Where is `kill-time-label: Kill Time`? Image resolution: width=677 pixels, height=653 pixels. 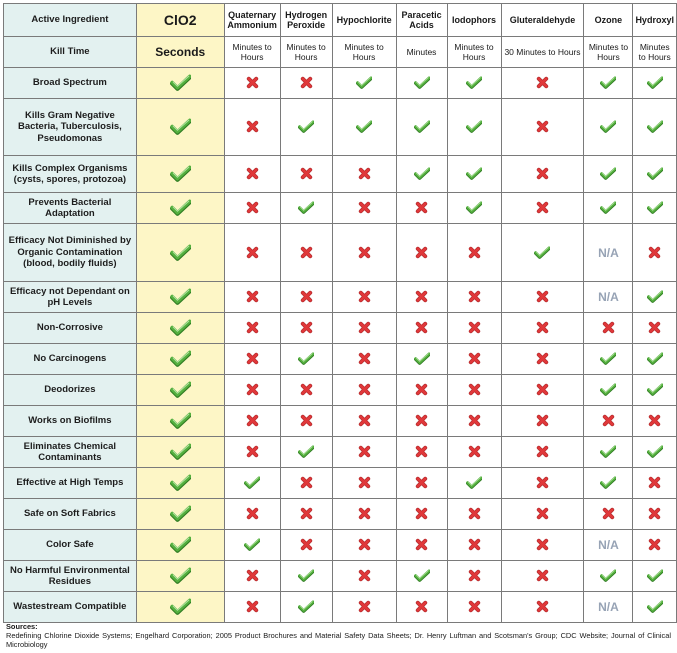 kill-time-label: Kill Time is located at coordinates (70, 52).